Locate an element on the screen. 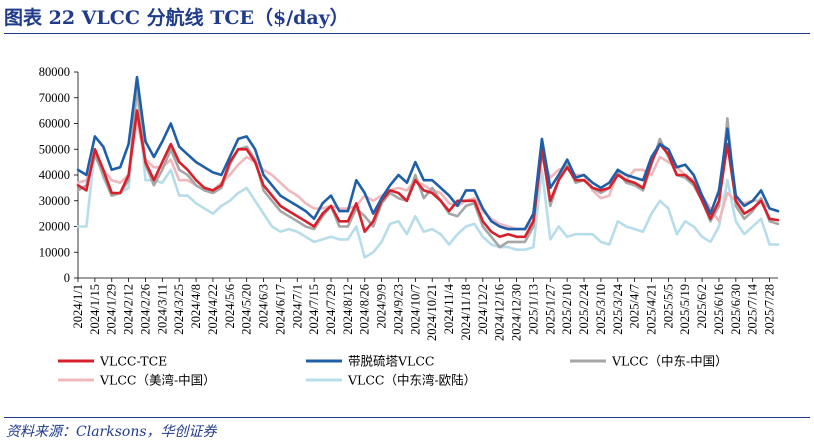  x-tick-label: 2025/3/24 is located at coordinates (618, 308).